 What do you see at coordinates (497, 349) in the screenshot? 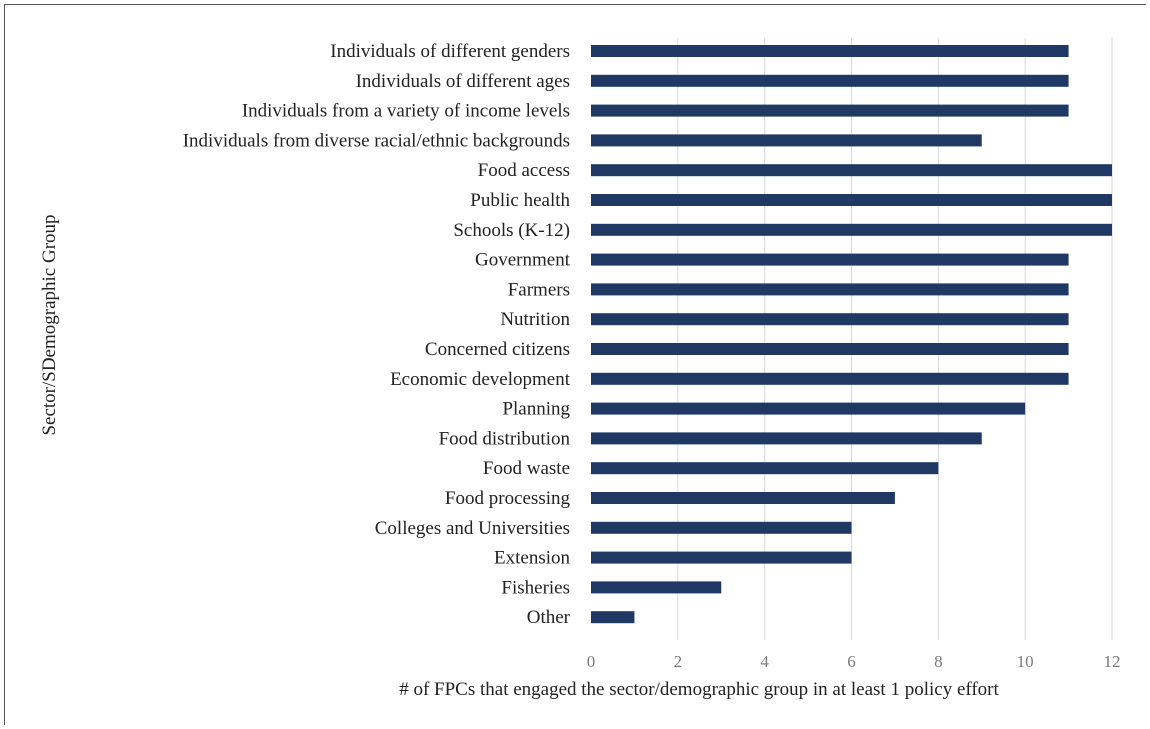
I see `category-label: Concerned citizens` at bounding box center [497, 349].